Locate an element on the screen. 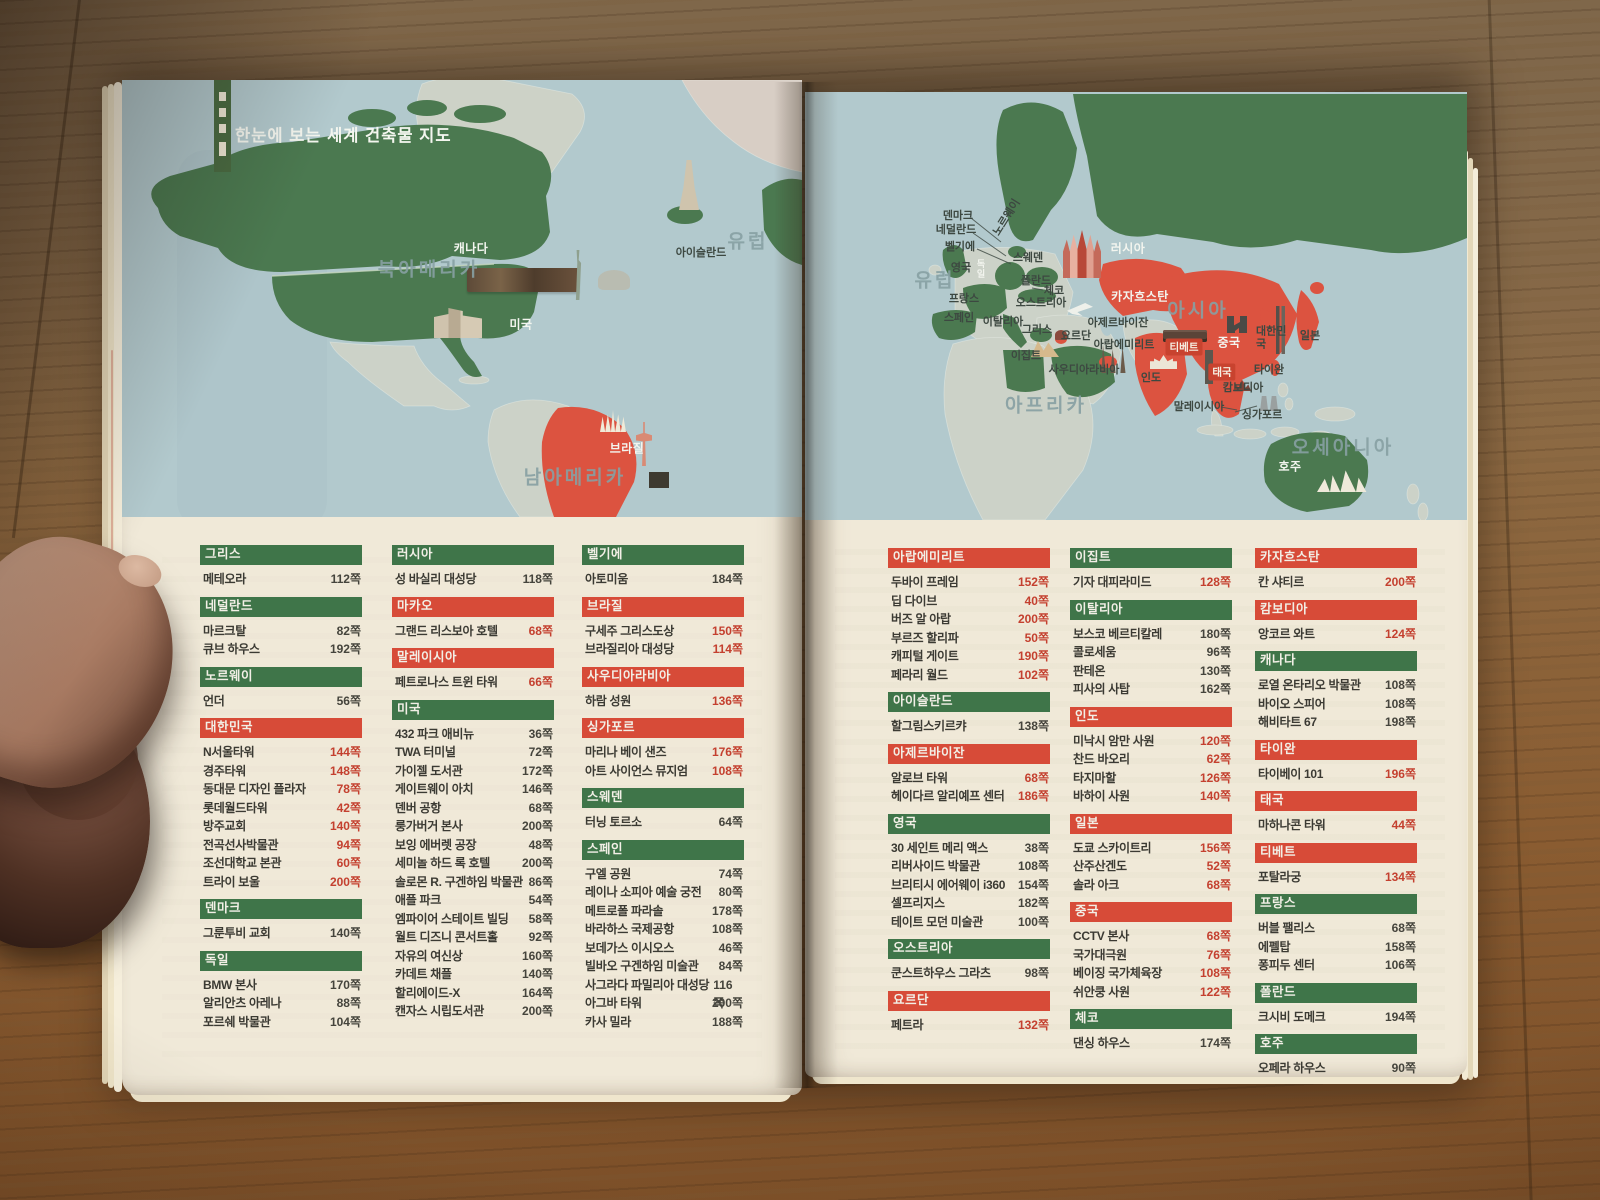 The height and width of the screenshot is (1200, 1600). map-label-iceland: 아이슬란드 is located at coordinates (701, 253).